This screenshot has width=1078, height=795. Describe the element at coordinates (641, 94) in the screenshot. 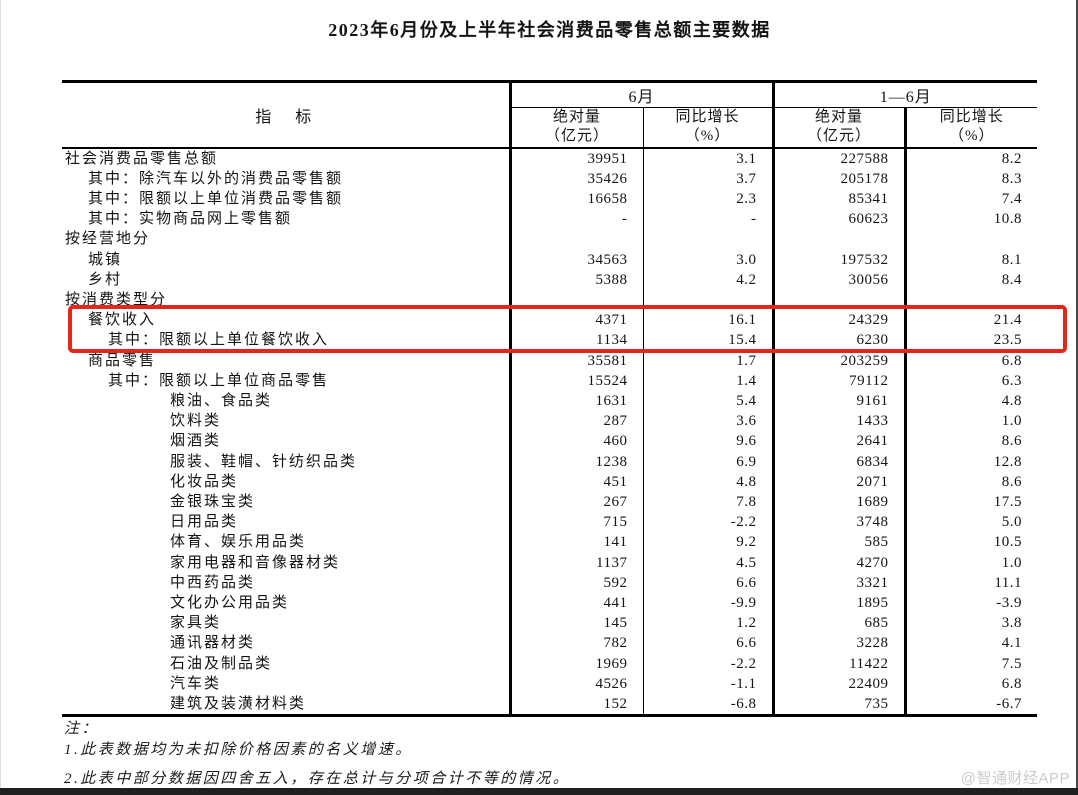

I see `header-group-june: 6月` at that location.